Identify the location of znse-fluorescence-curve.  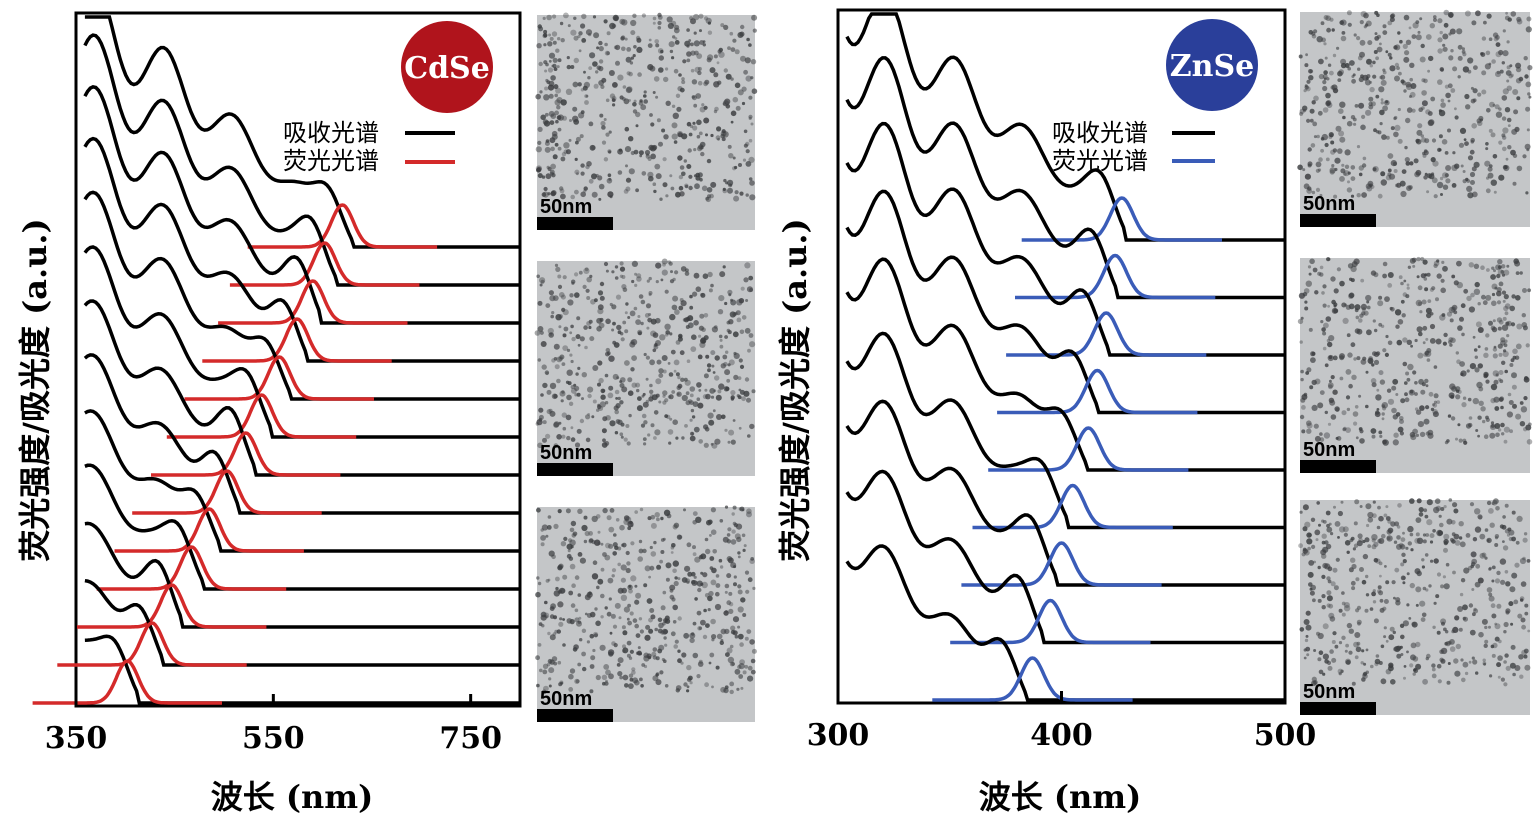
(1050, 621).